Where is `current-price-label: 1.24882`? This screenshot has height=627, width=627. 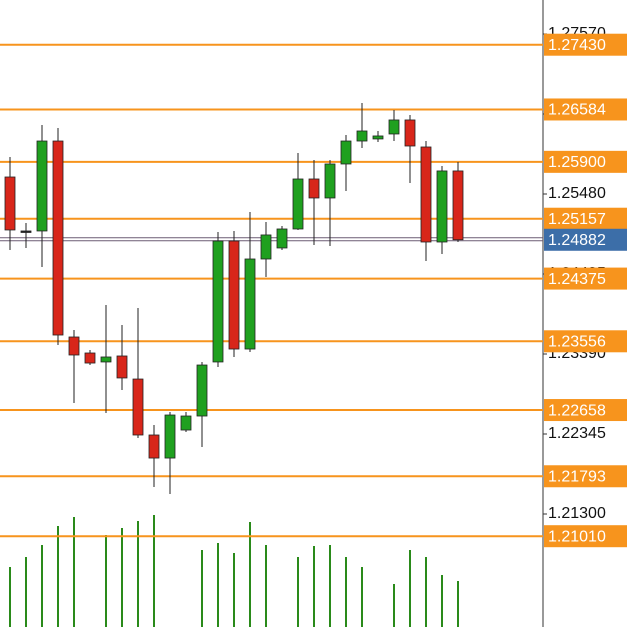 current-price-label: 1.24882 is located at coordinates (577, 240).